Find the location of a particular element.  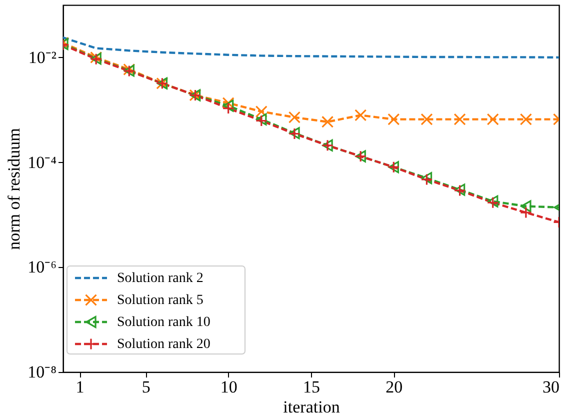

x-tick-label: 5 is located at coordinates (146, 387).